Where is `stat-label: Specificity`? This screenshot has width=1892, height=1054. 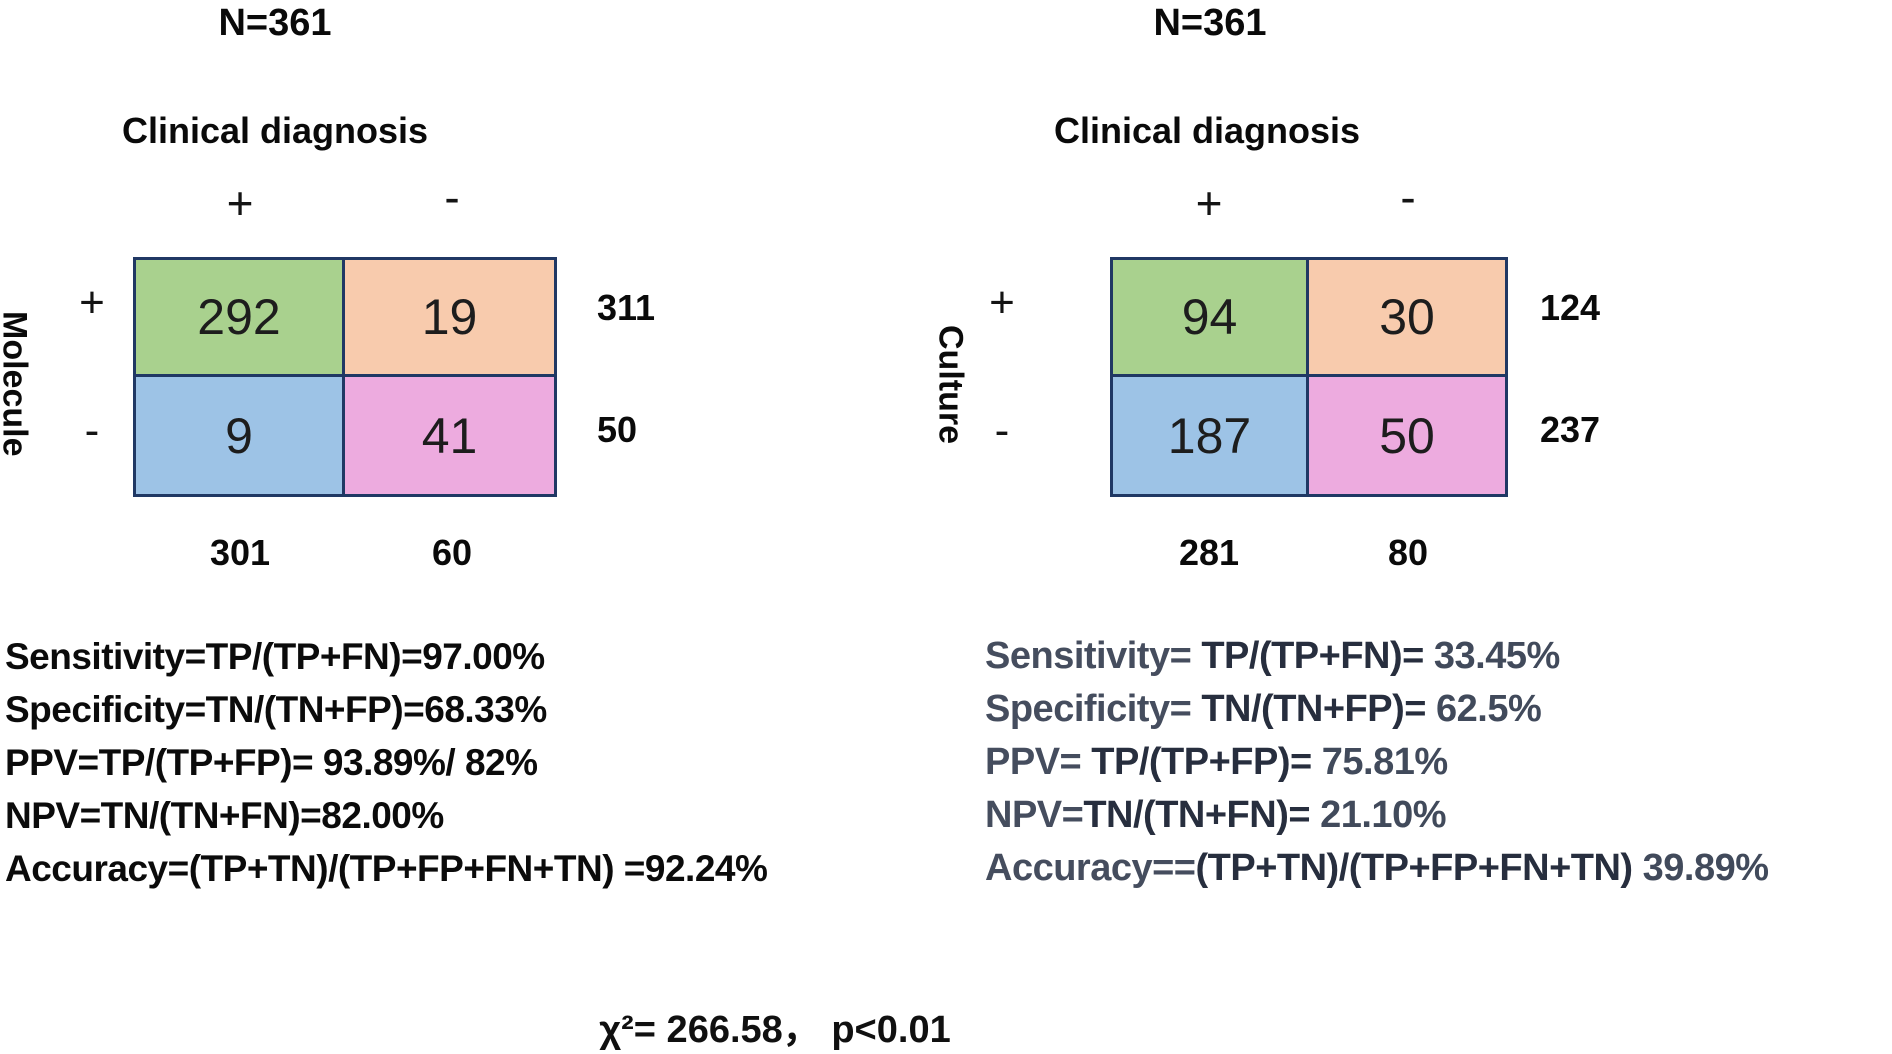 stat-label: Specificity is located at coordinates (95, 709).